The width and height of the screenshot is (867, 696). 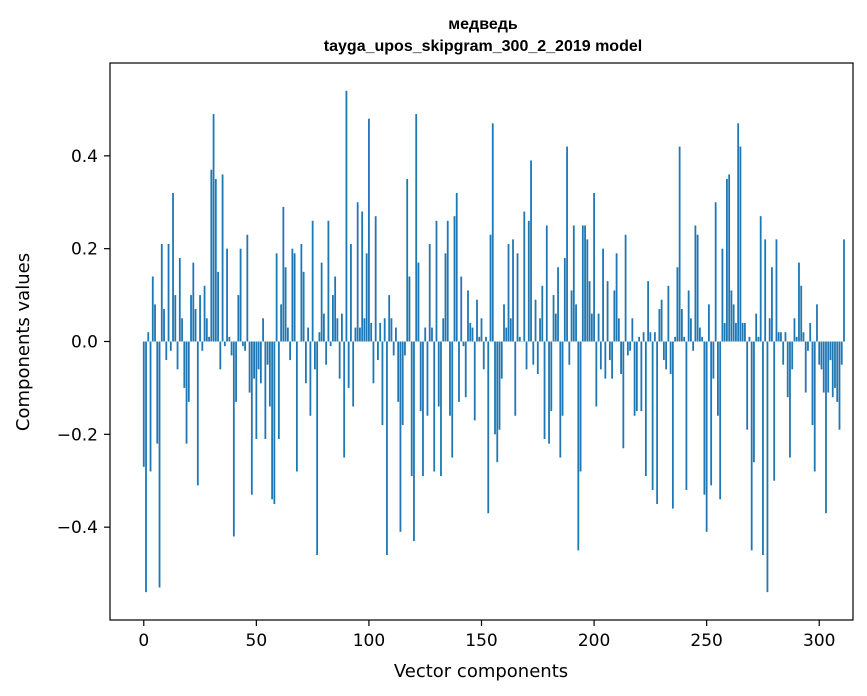 I want to click on y-tick-label: −0.4, so click(x=77, y=528).